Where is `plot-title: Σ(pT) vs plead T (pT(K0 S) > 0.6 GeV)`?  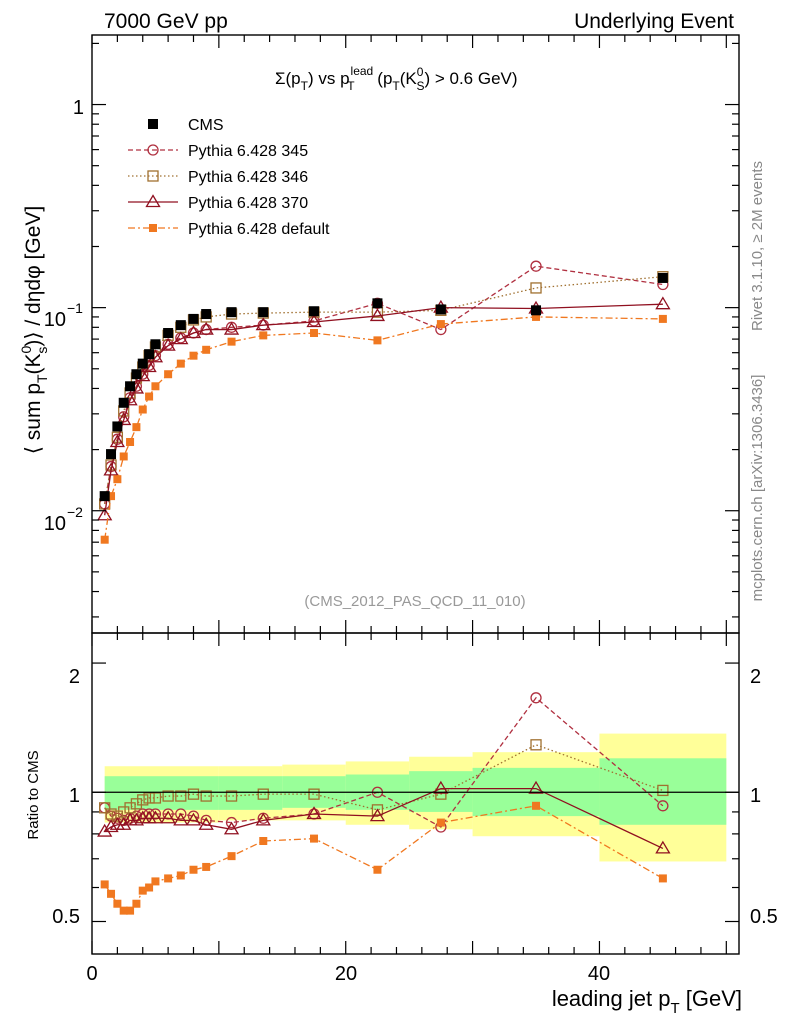
plot-title: Σ(pT) vs plead T (pT(K0 S) > 0.6 GeV) is located at coordinates (396, 78).